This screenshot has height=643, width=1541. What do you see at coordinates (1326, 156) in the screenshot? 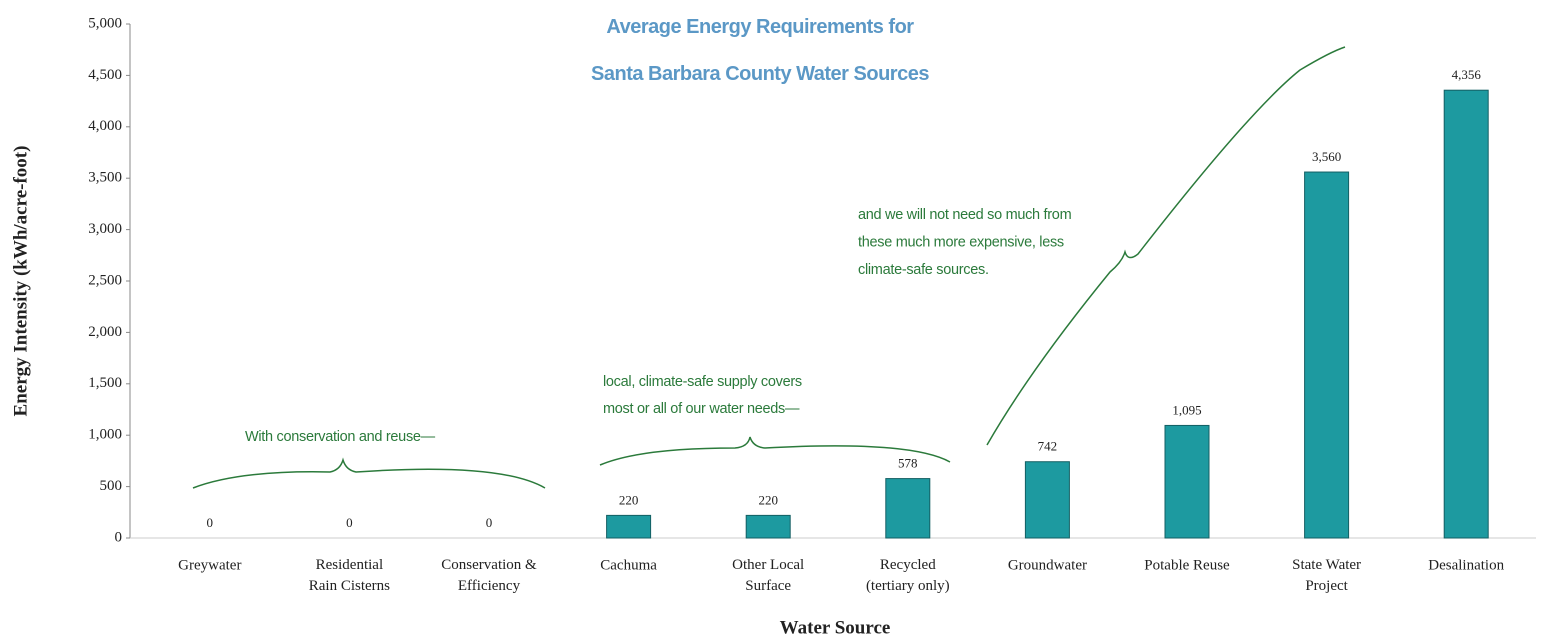
I see `value-label: 3,560` at bounding box center [1326, 156].